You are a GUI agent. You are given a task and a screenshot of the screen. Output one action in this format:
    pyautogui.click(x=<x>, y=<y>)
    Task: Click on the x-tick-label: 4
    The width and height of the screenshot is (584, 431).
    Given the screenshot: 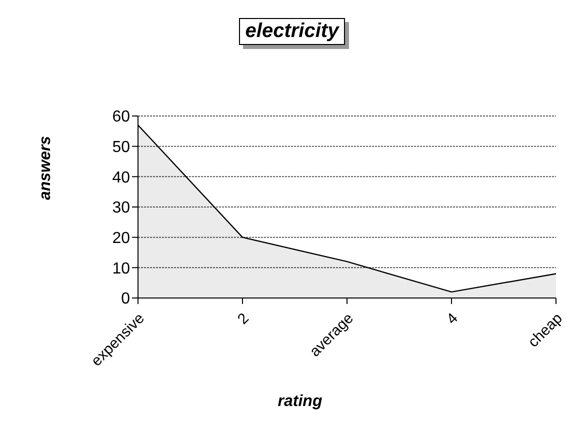 What is the action you would take?
    pyautogui.click(x=452, y=319)
    